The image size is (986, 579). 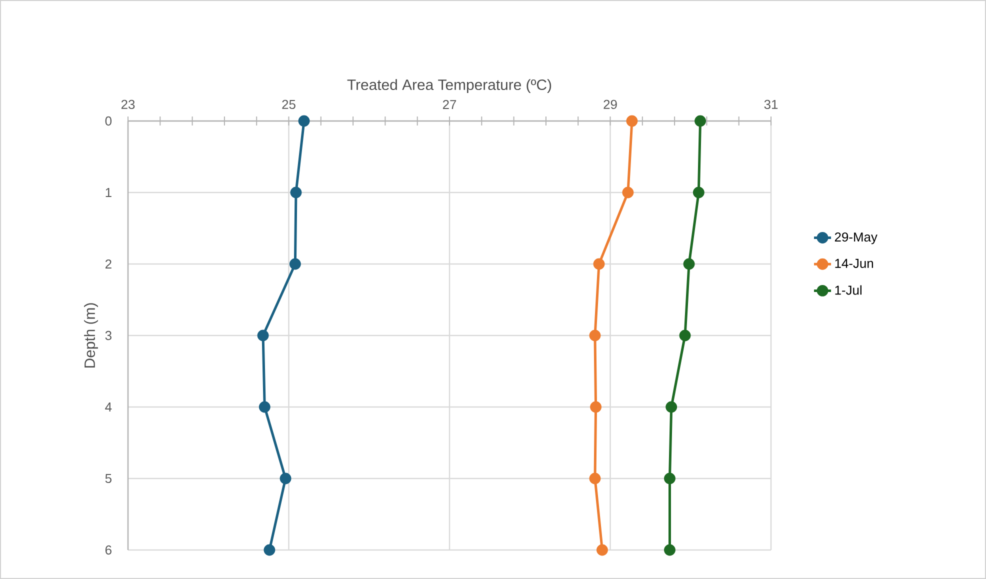 What do you see at coordinates (449, 105) in the screenshot?
I see `x-tick-label: 27` at bounding box center [449, 105].